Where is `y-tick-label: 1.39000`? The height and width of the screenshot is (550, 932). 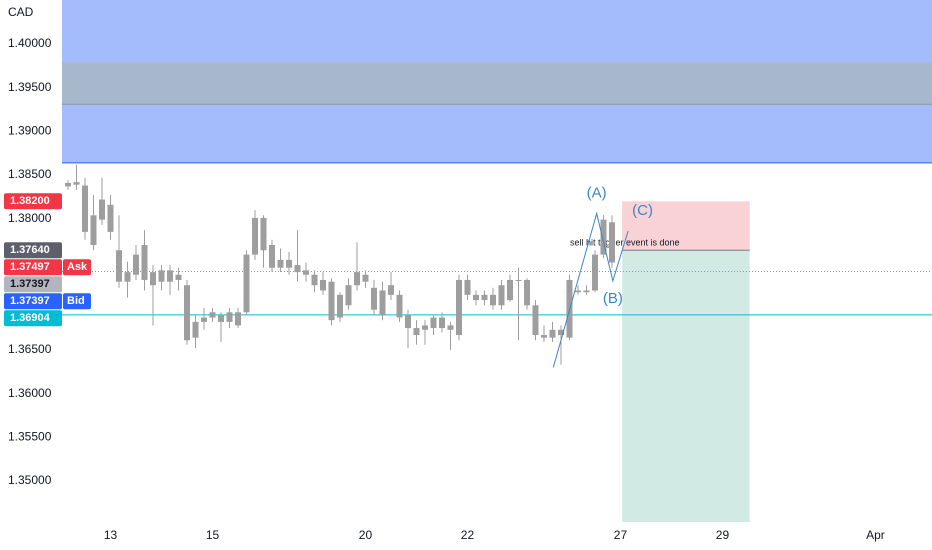 y-tick-label: 1.39000 is located at coordinates (30, 131).